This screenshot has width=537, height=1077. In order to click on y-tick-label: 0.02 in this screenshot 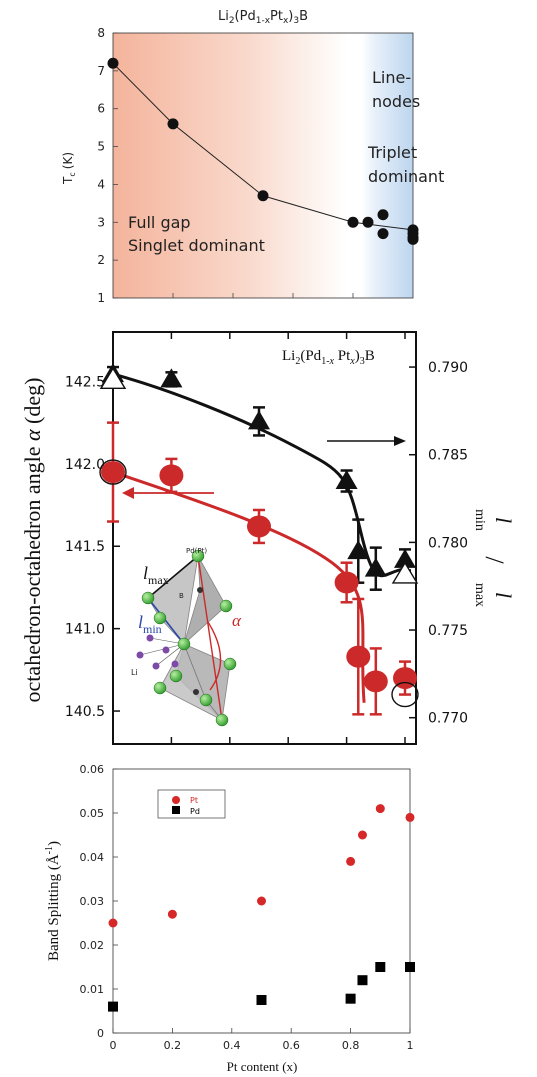, I will do `click(92, 945)`.